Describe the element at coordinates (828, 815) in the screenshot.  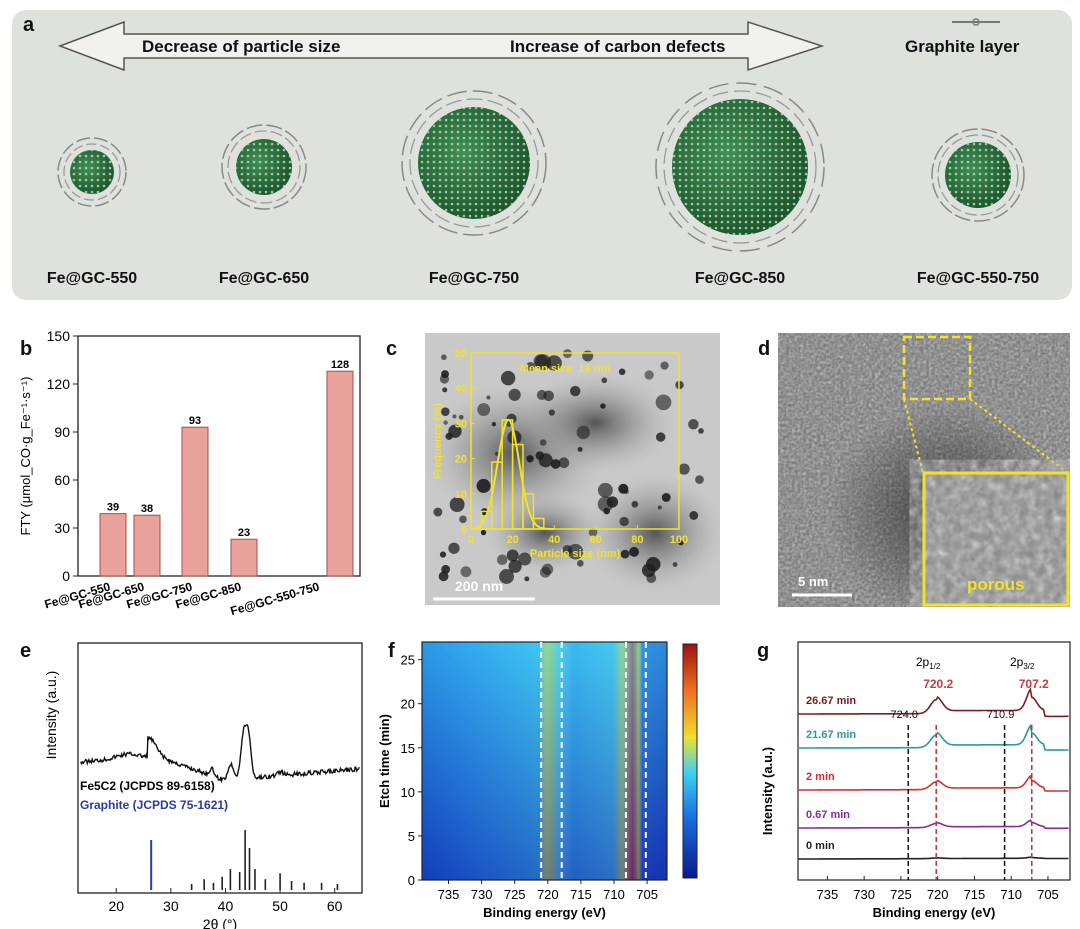
I see `spectrum-label: 0.67 min` at that location.